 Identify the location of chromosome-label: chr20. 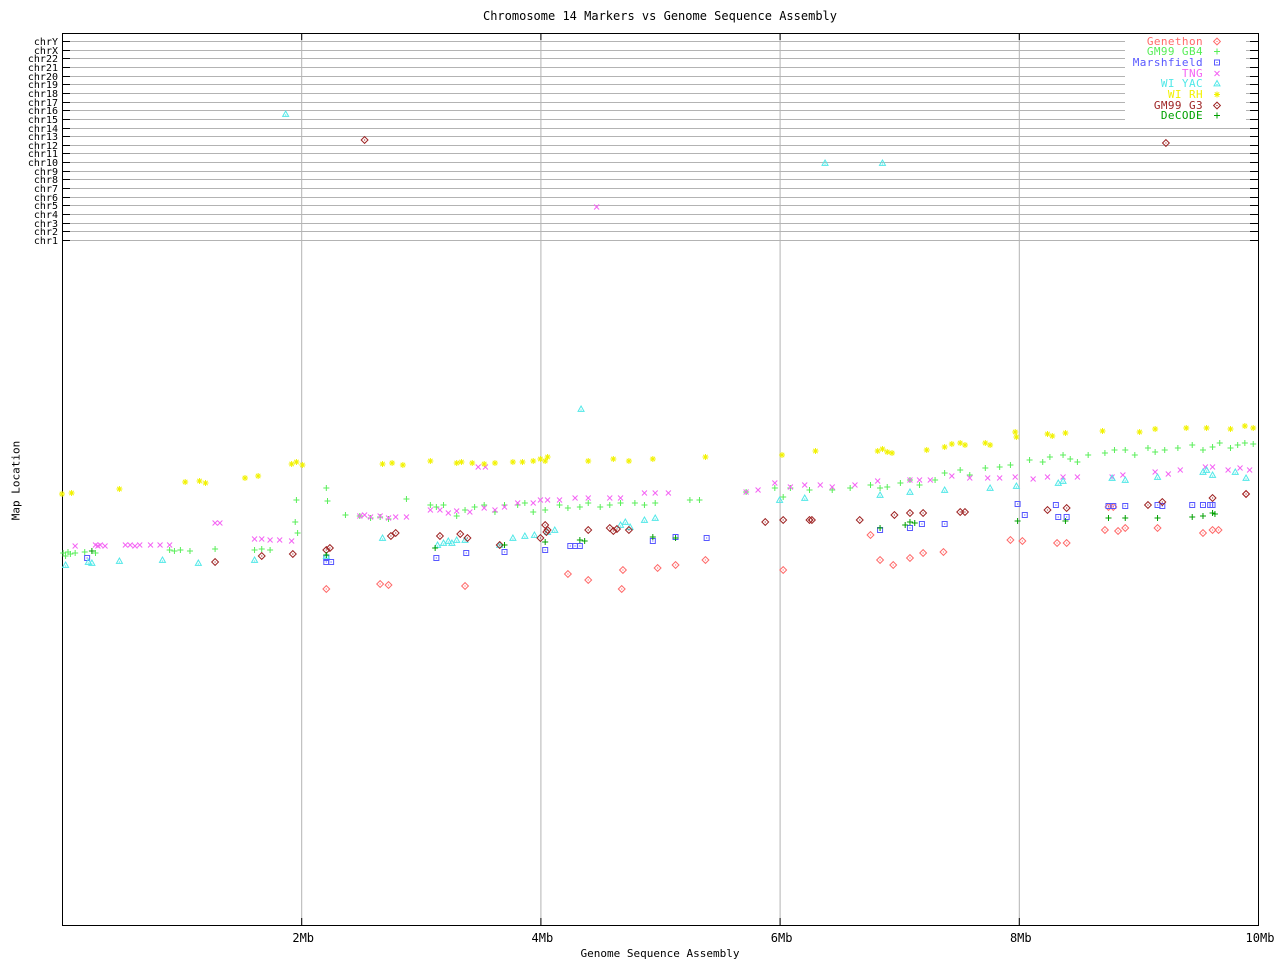
(43, 77).